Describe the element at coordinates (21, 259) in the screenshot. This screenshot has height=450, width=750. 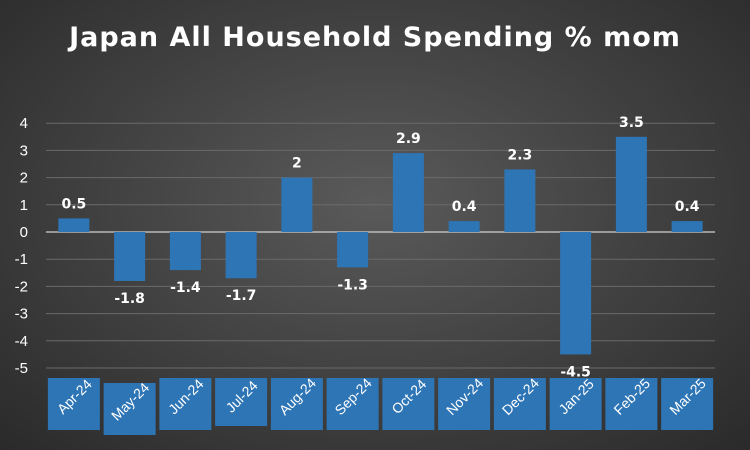
I see `y-tick-label: -1` at that location.